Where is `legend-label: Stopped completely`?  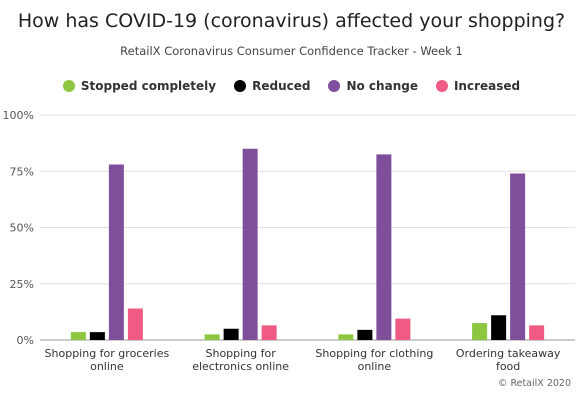
legend-label: Stopped completely is located at coordinates (148, 86).